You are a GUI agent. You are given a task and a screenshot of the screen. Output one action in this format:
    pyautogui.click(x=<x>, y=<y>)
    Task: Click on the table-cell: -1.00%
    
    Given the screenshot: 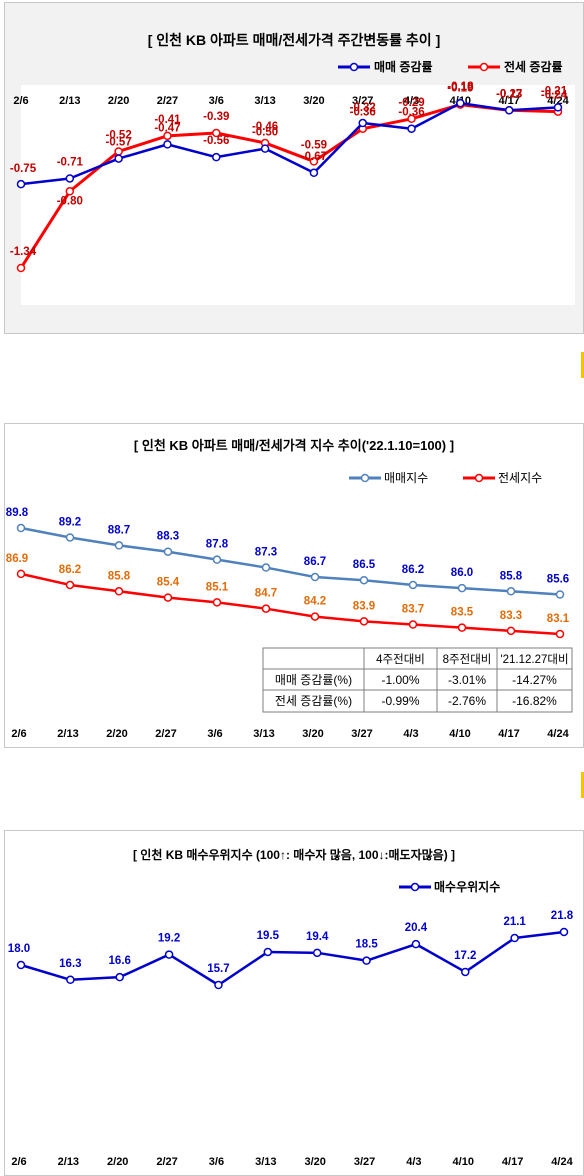 What is the action you would take?
    pyautogui.click(x=400, y=680)
    